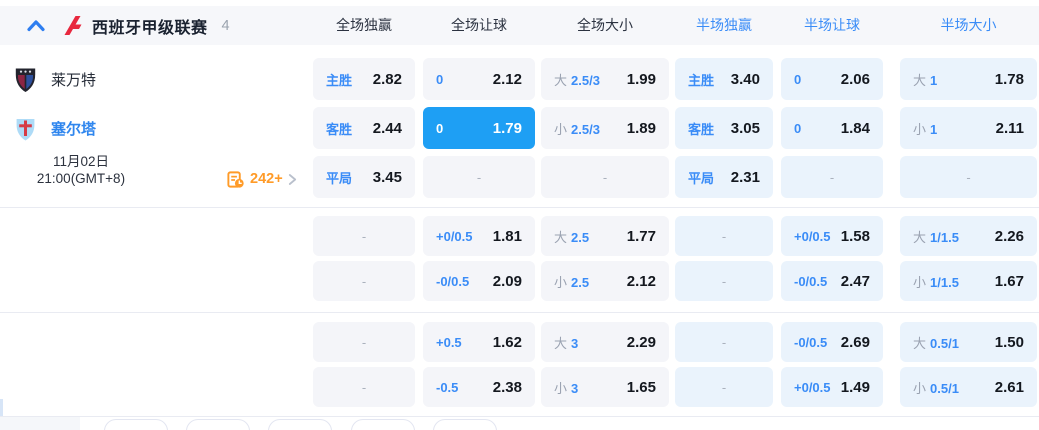 This screenshot has width=1039, height=430. I want to click on ou-line: 2.5/3, so click(585, 129).